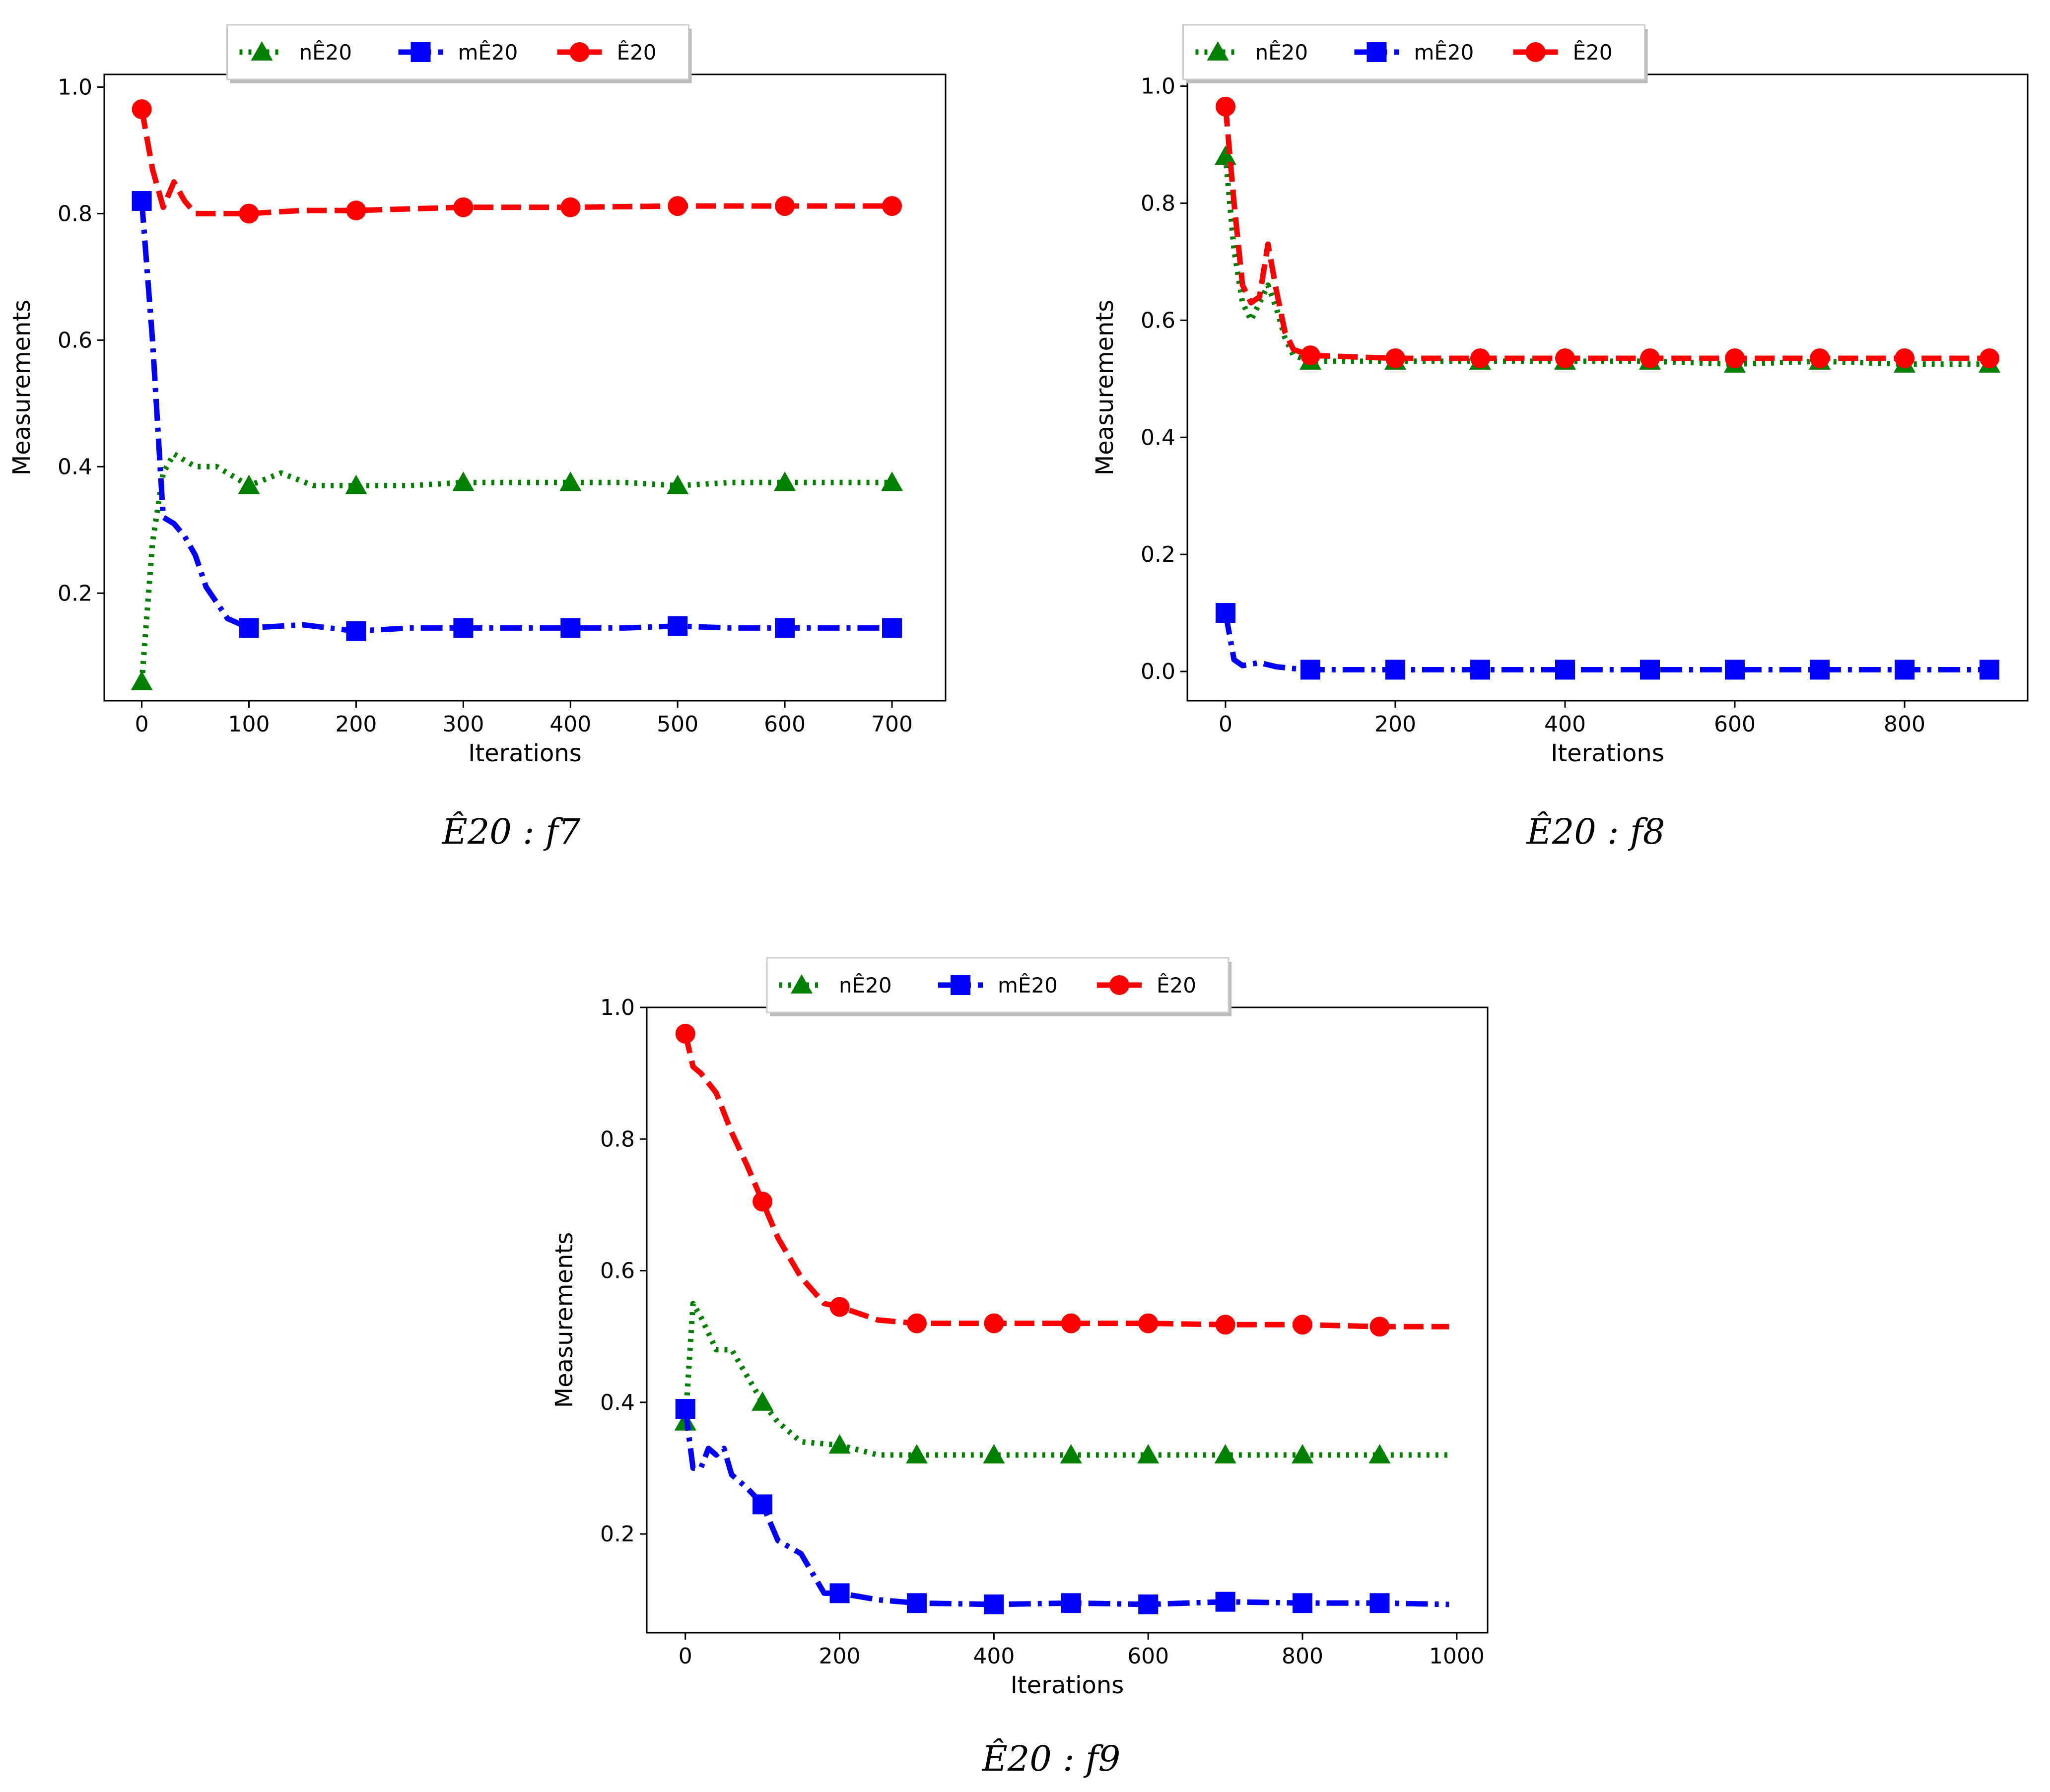 This screenshot has height=1792, width=2050. What do you see at coordinates (463, 724) in the screenshot?
I see `x-tick-label: 300` at bounding box center [463, 724].